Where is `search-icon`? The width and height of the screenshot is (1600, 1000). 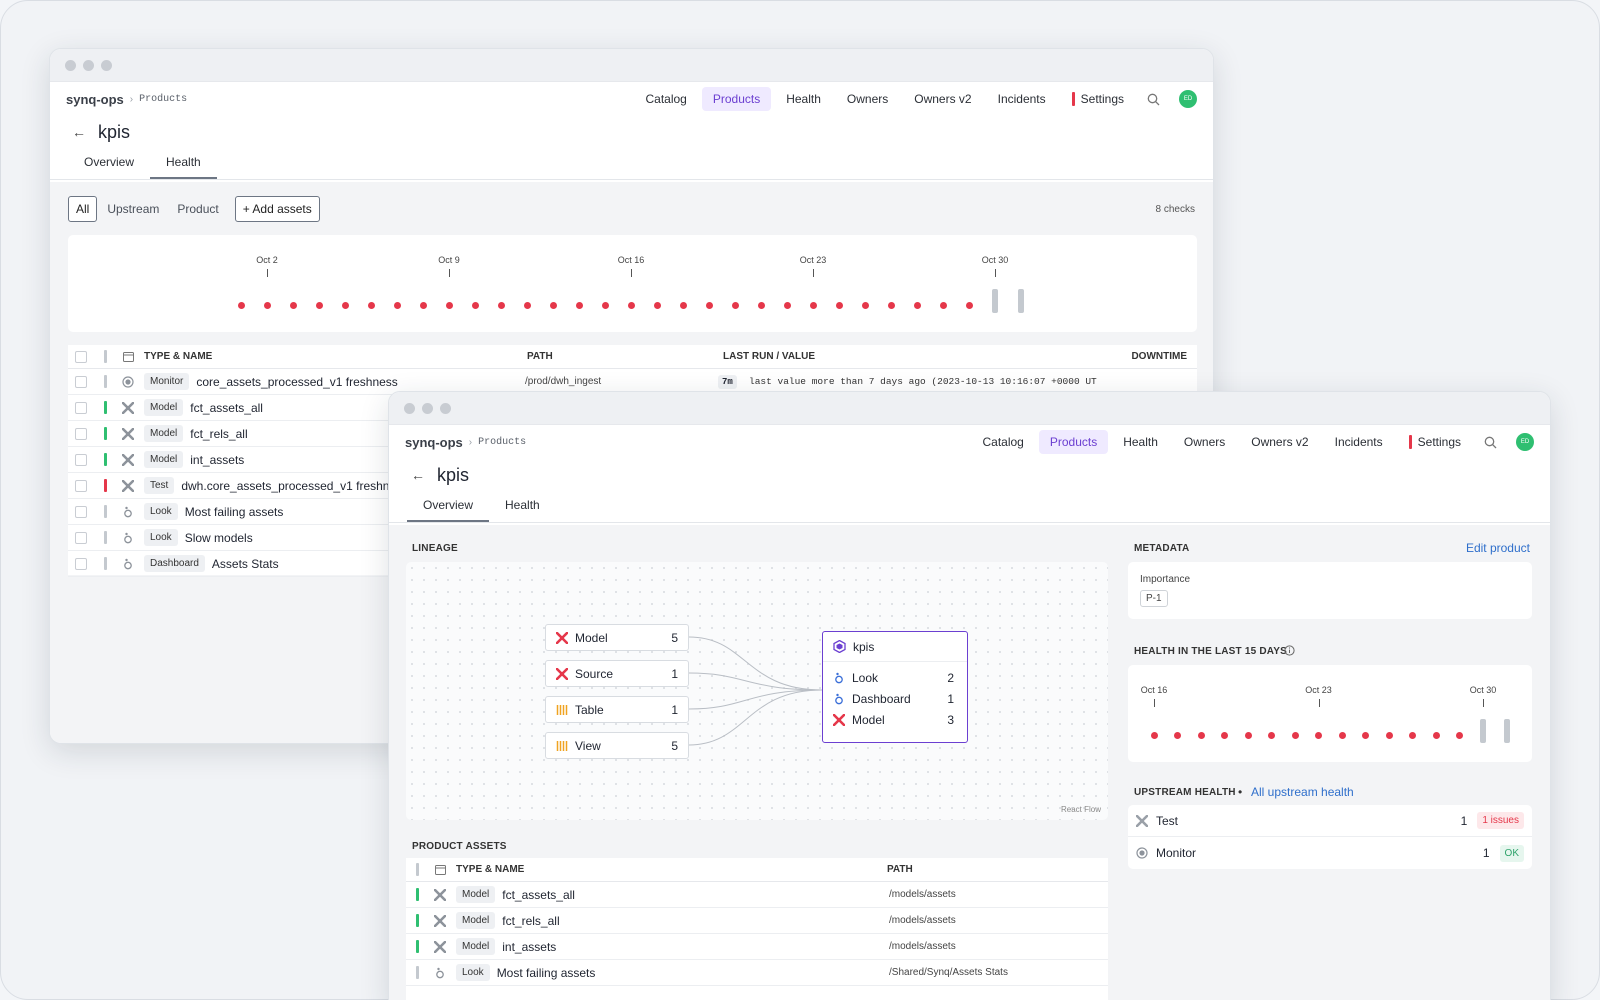 search-icon is located at coordinates (1490, 442).